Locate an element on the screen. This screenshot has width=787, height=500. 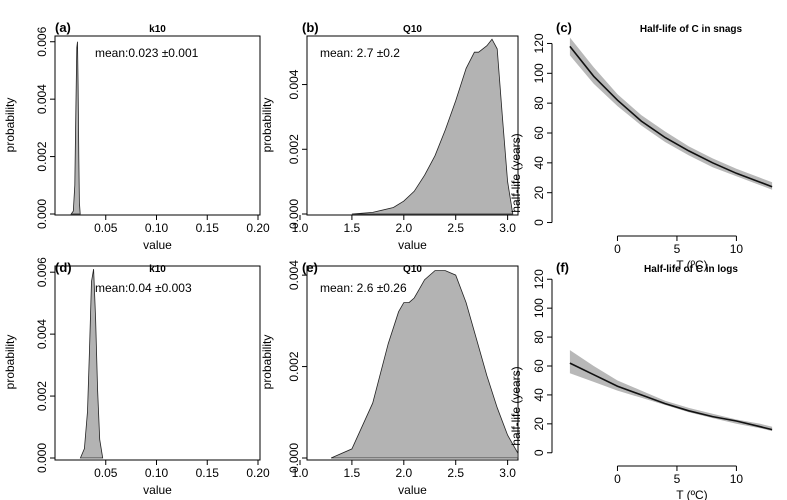
mean-annotation: mean:0.04 ±0.003 is located at coordinates (143, 288).